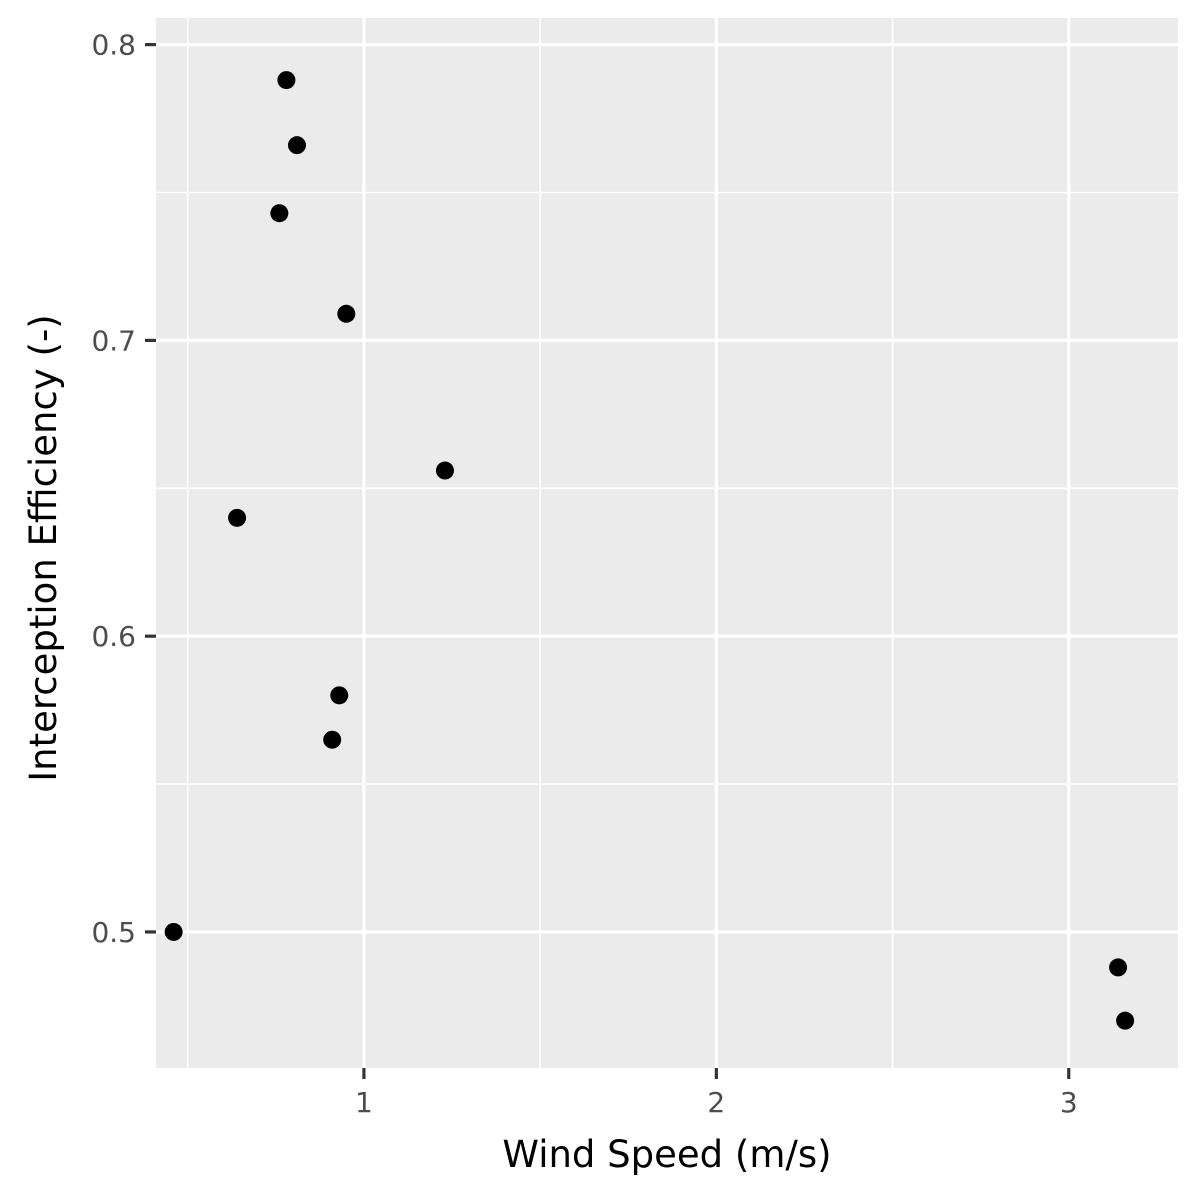 The height and width of the screenshot is (1200, 1200). What do you see at coordinates (1069, 1102) in the screenshot?
I see `x-tick-label: 3` at bounding box center [1069, 1102].